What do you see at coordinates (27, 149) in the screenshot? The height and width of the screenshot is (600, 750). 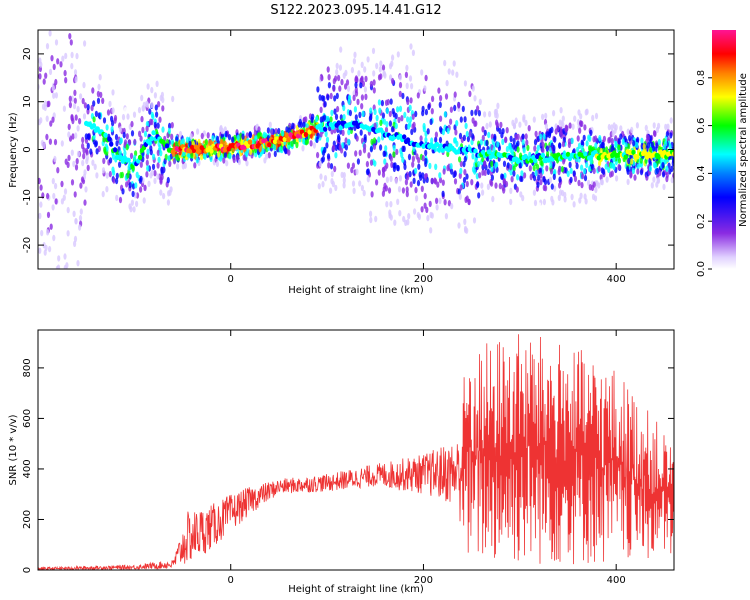 I see `y-tick-label: 0` at bounding box center [27, 149].